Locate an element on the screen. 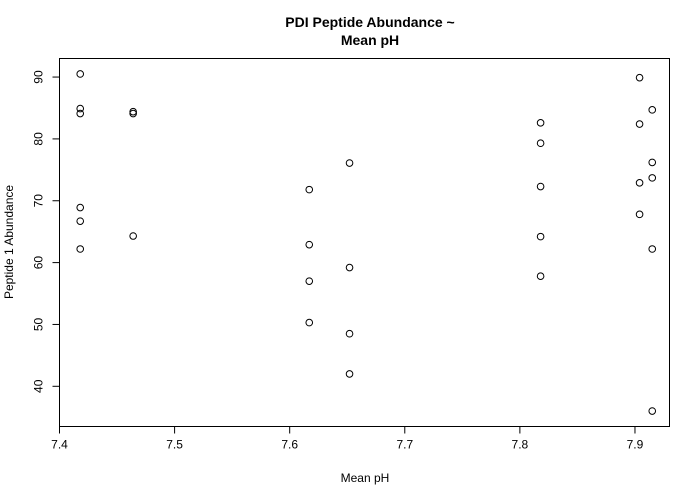  x-tick-label: 7.9 is located at coordinates (635, 445).